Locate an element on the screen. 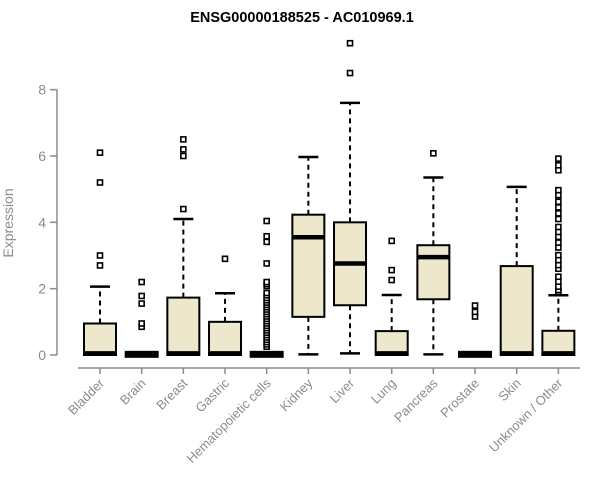  y-tick-label: 4 is located at coordinates (42, 222).